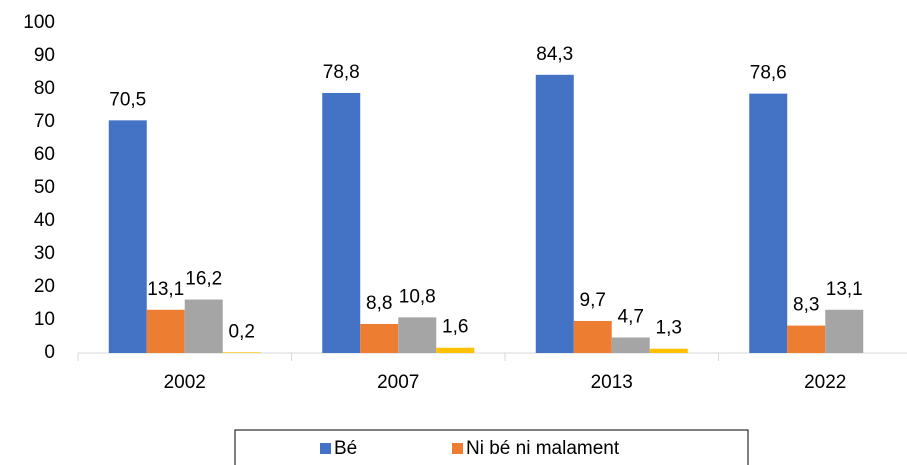 The width and height of the screenshot is (907, 465). I want to click on y-tick-label: 100, so click(39, 22).